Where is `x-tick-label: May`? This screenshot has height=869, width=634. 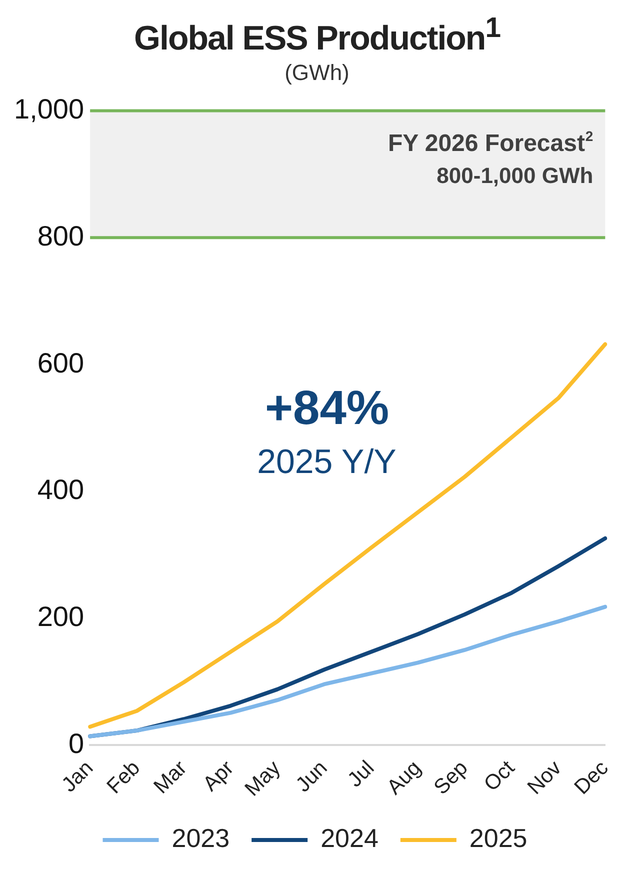
x-tick-label: May is located at coordinates (263, 779).